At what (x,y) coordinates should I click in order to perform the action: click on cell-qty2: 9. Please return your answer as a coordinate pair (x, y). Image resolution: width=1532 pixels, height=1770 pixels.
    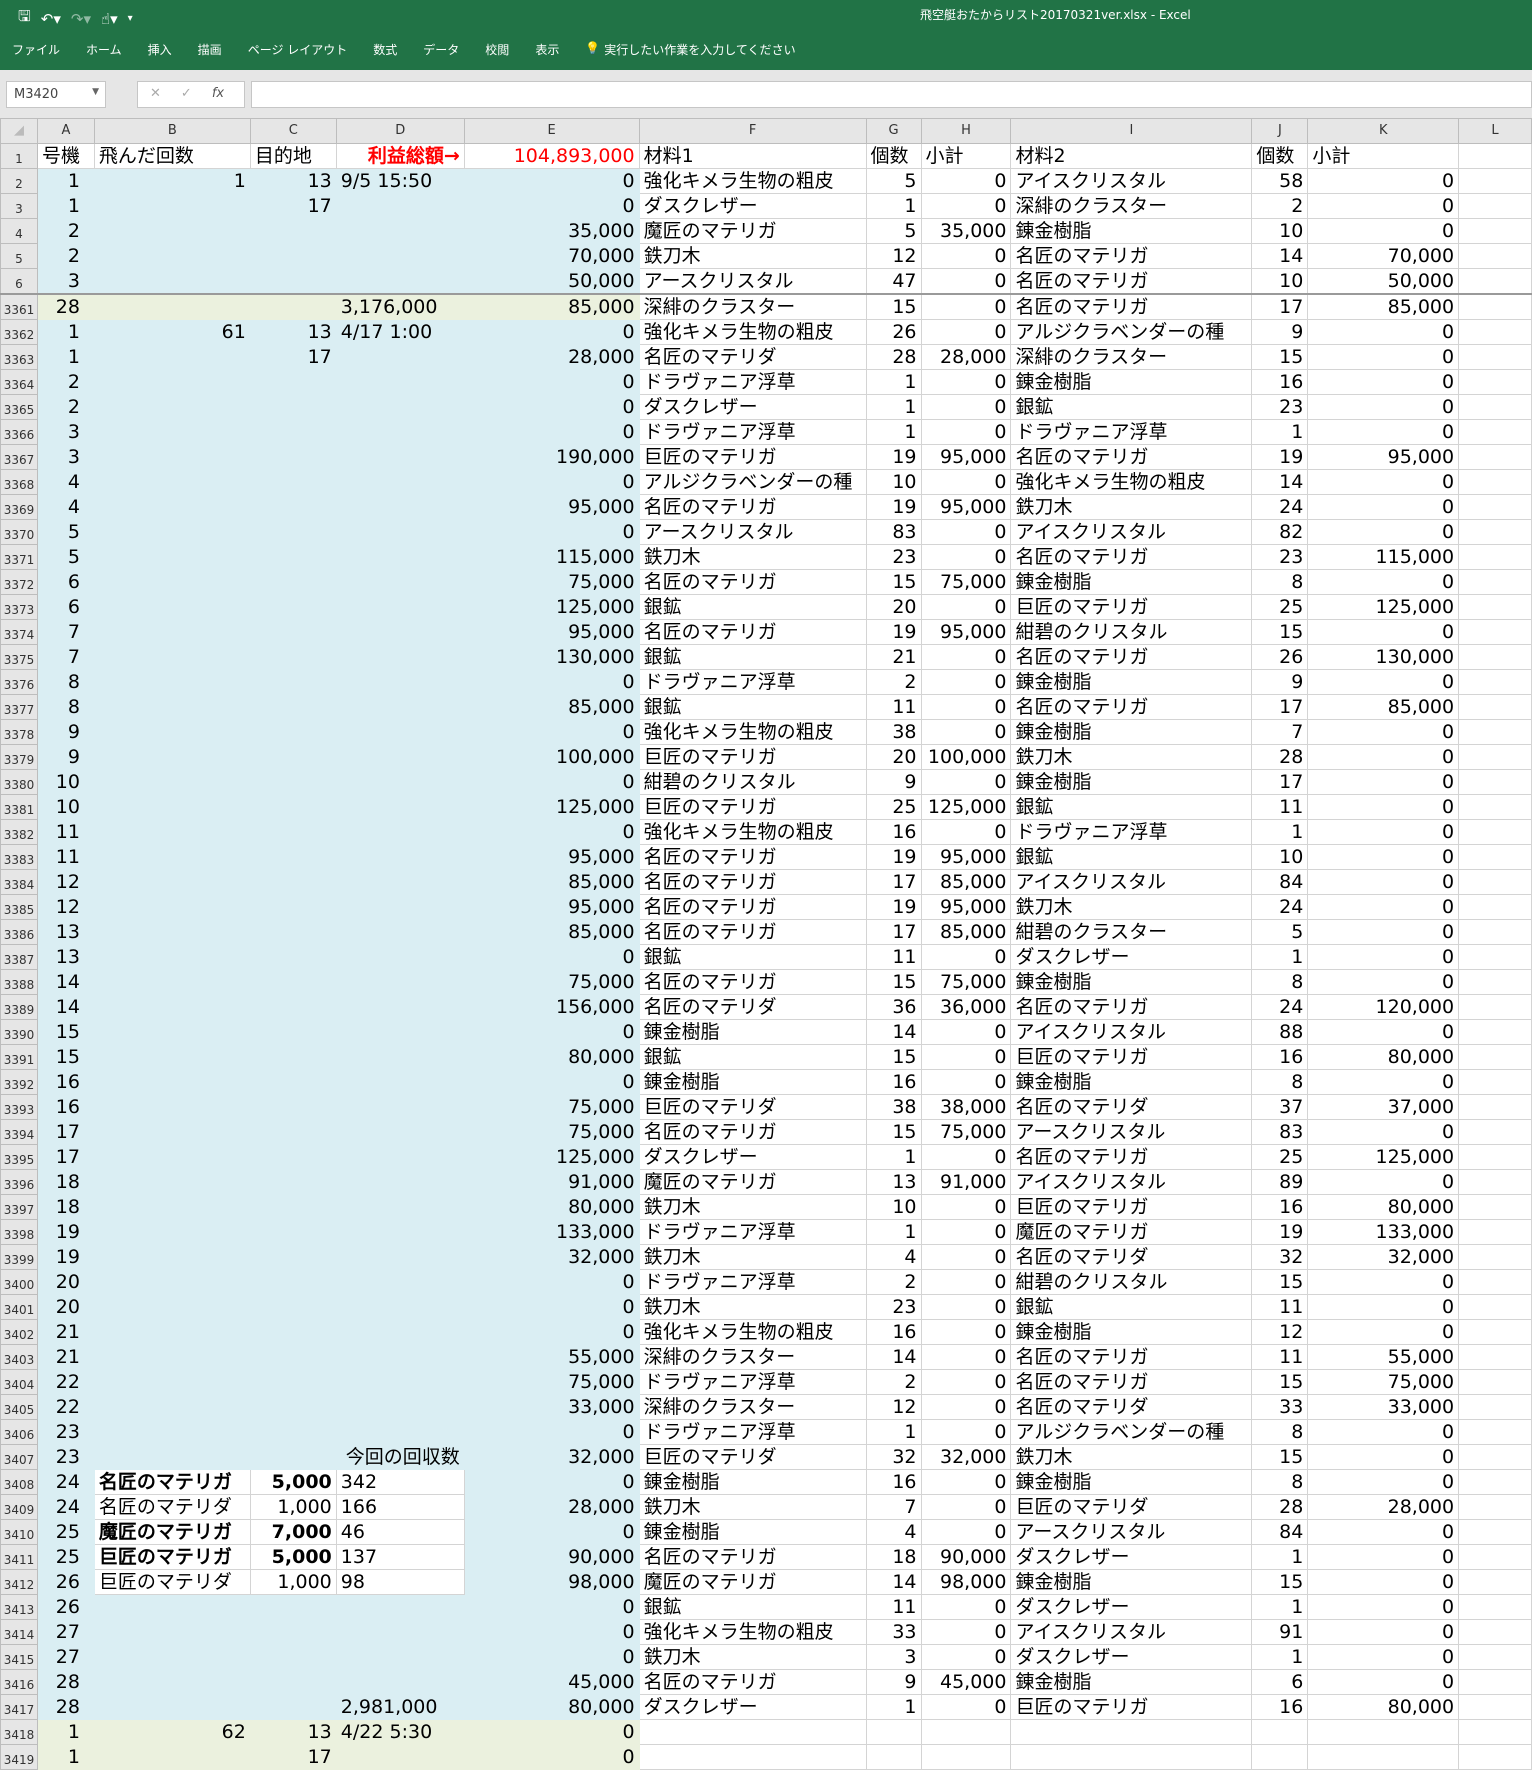
    Looking at the image, I should click on (1280, 332).